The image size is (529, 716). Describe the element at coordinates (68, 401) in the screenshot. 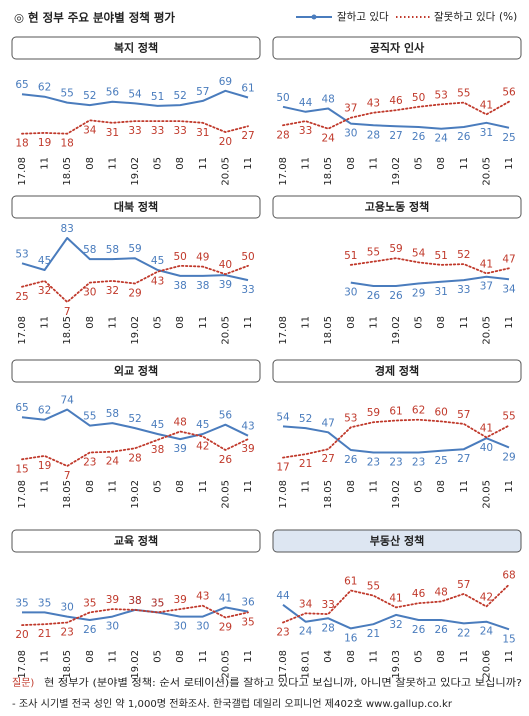

I see `data-label: 74` at that location.